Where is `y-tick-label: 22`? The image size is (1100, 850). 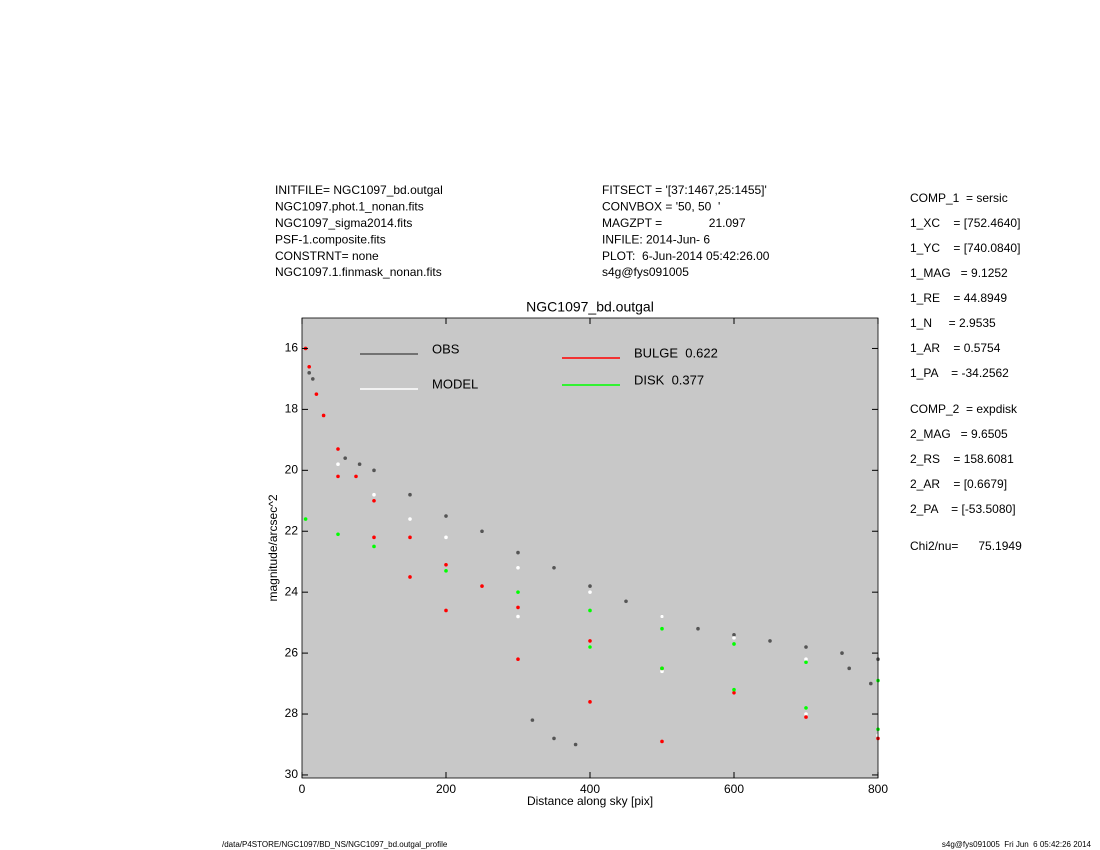 y-tick-label: 22 is located at coordinates (292, 530).